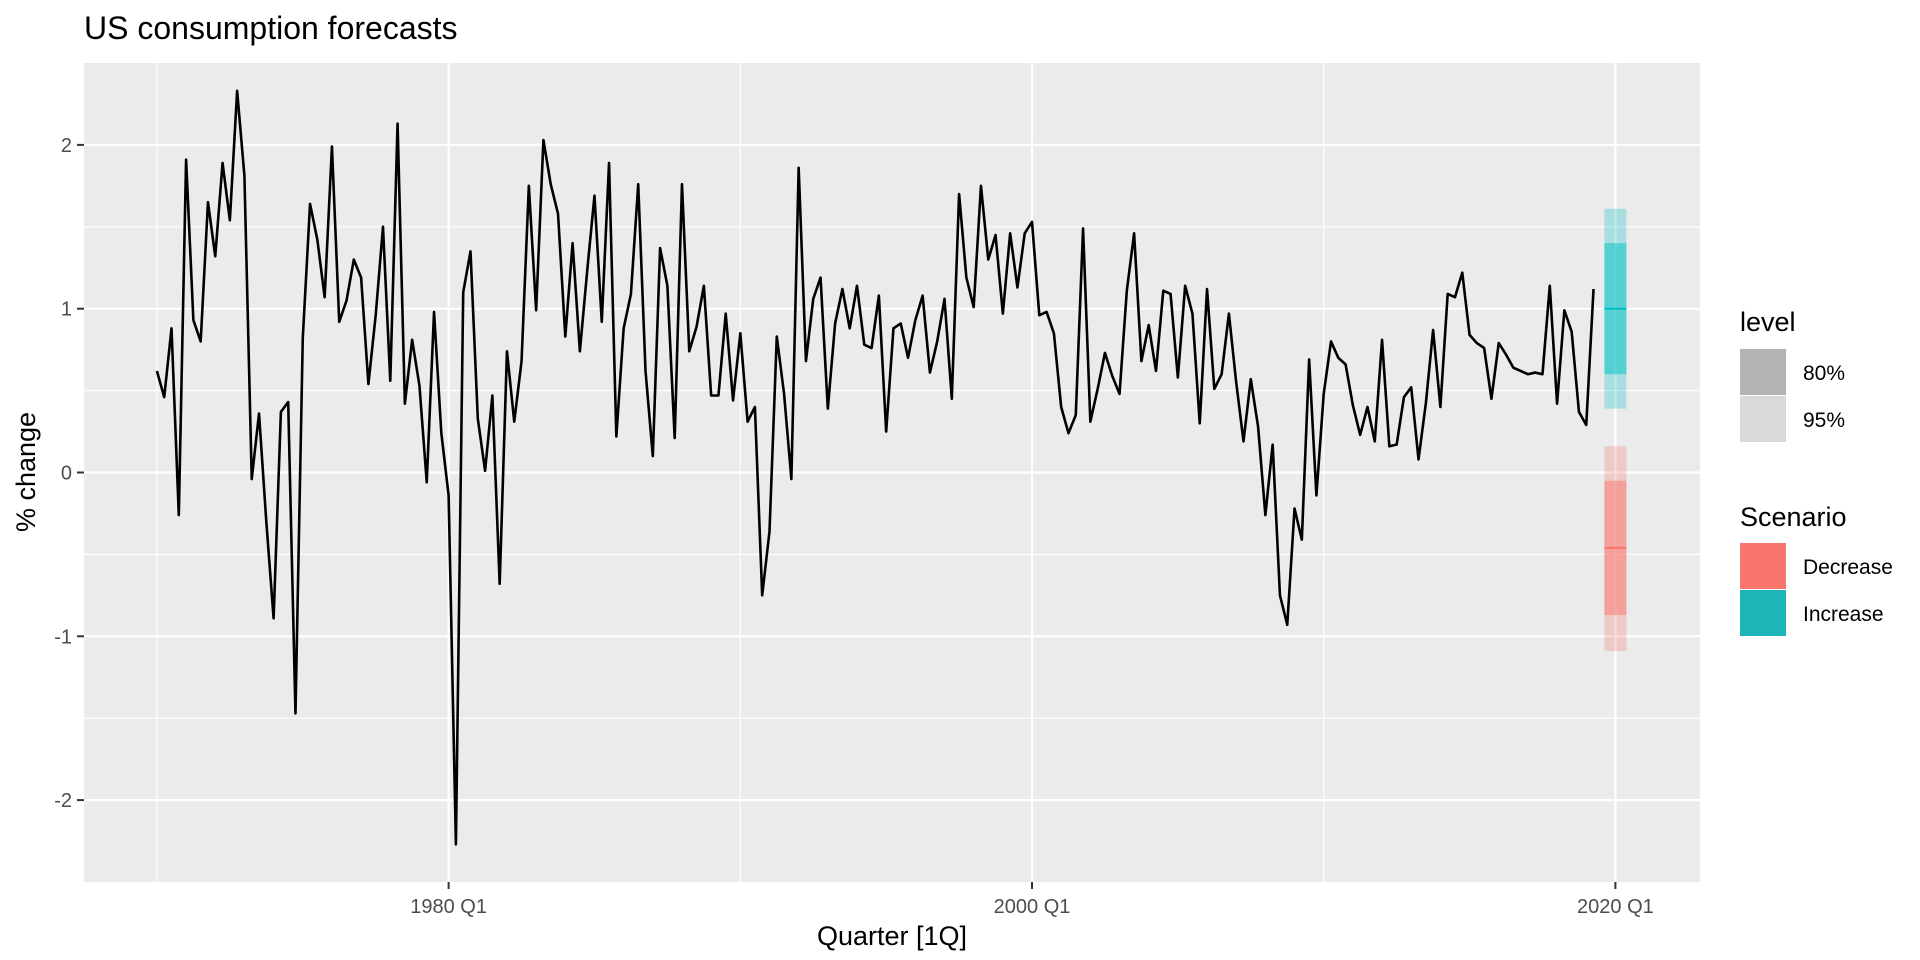 The width and height of the screenshot is (1920, 960). Describe the element at coordinates (1848, 567) in the screenshot. I see `legend-label-scenario: Decrease` at that location.